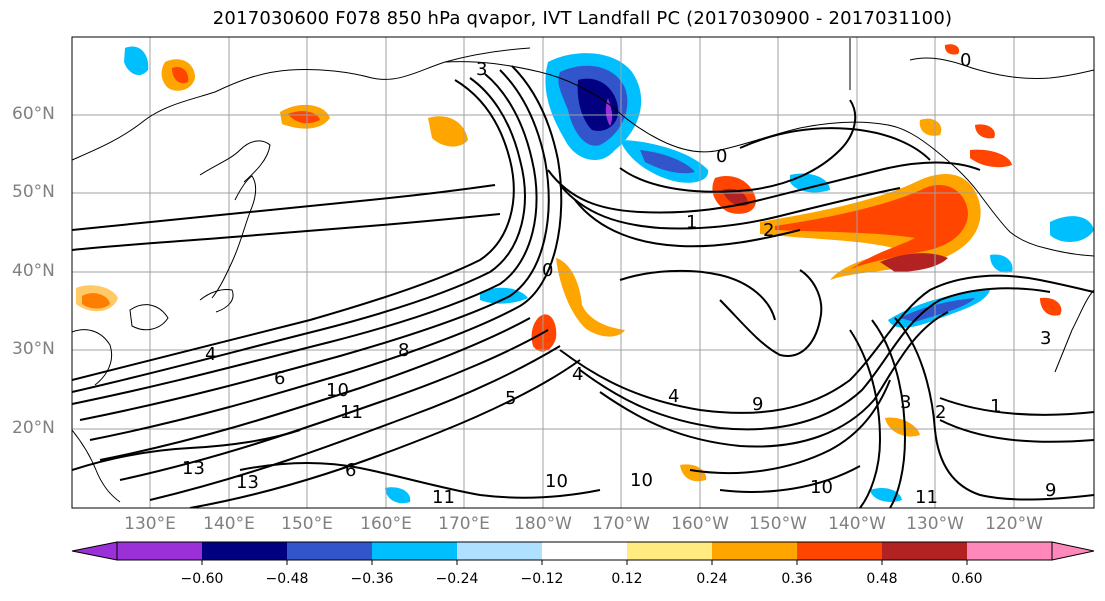  Describe the element at coordinates (33, 428) in the screenshot. I see `lat-label: 20°N` at that location.